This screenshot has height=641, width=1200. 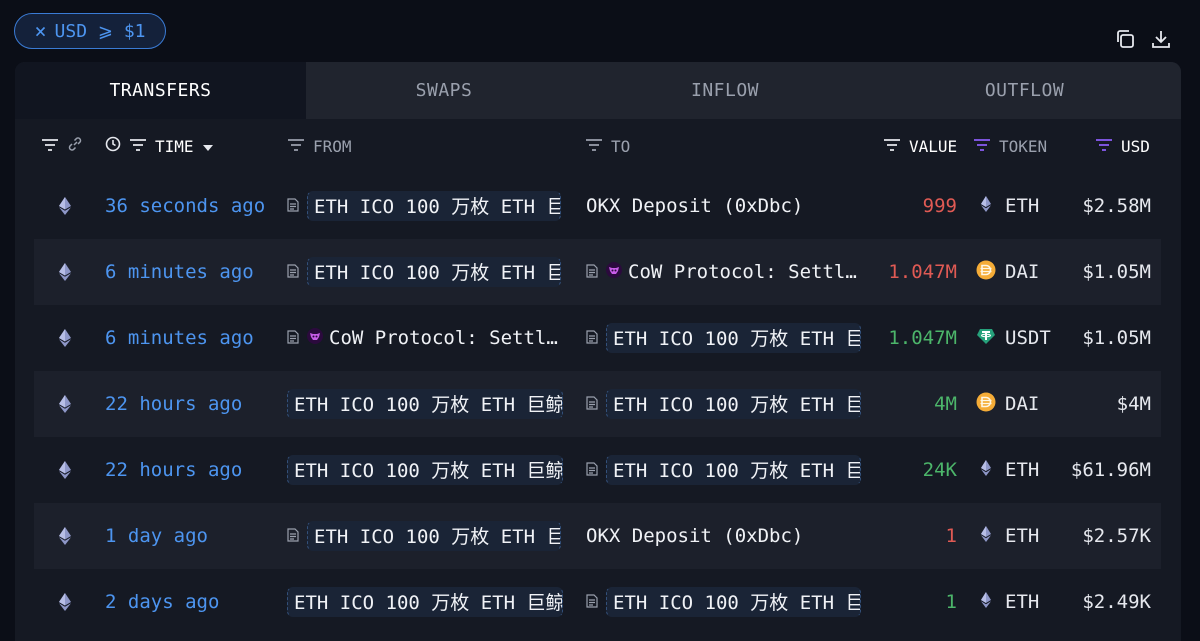 What do you see at coordinates (725, 90) in the screenshot?
I see `tab-inflow: INFLOW` at bounding box center [725, 90].